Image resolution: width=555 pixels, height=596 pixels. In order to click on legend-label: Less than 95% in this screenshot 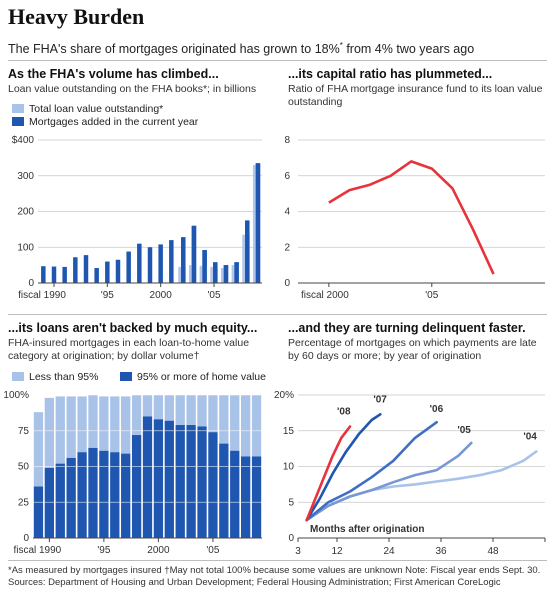, I will do `click(64, 377)`.